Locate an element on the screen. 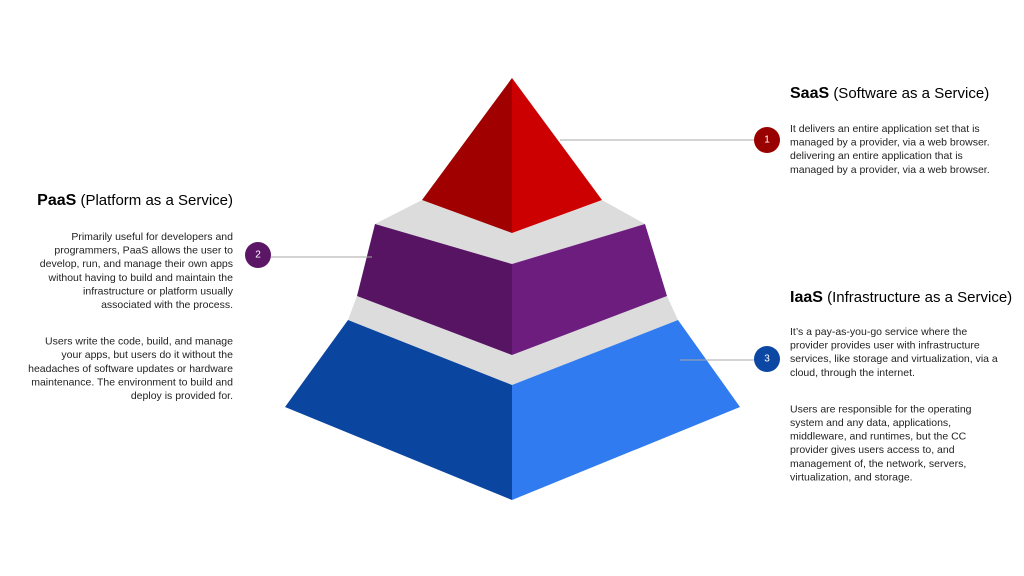 This screenshot has width=1024, height=576. description-line: It’s a pay-as-you-go service where the is located at coordinates (878, 332).